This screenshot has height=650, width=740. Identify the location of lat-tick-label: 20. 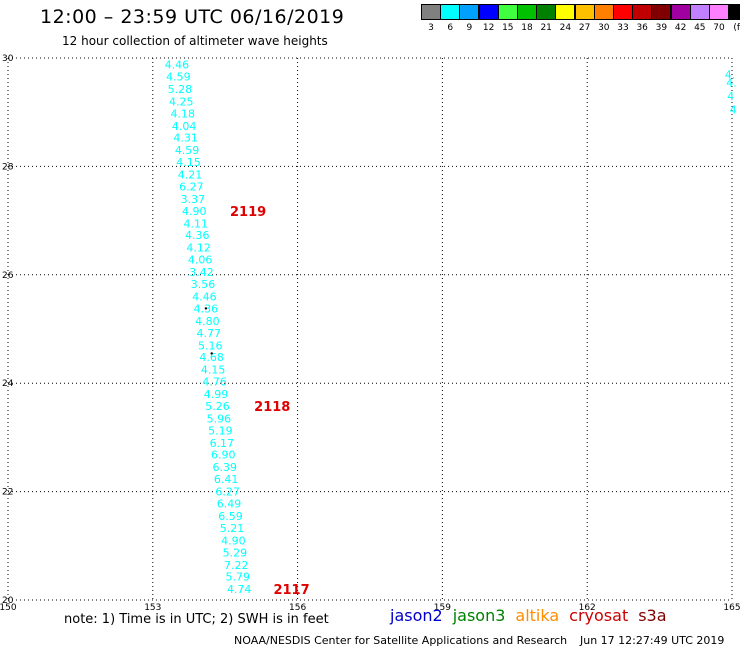
(8, 601).